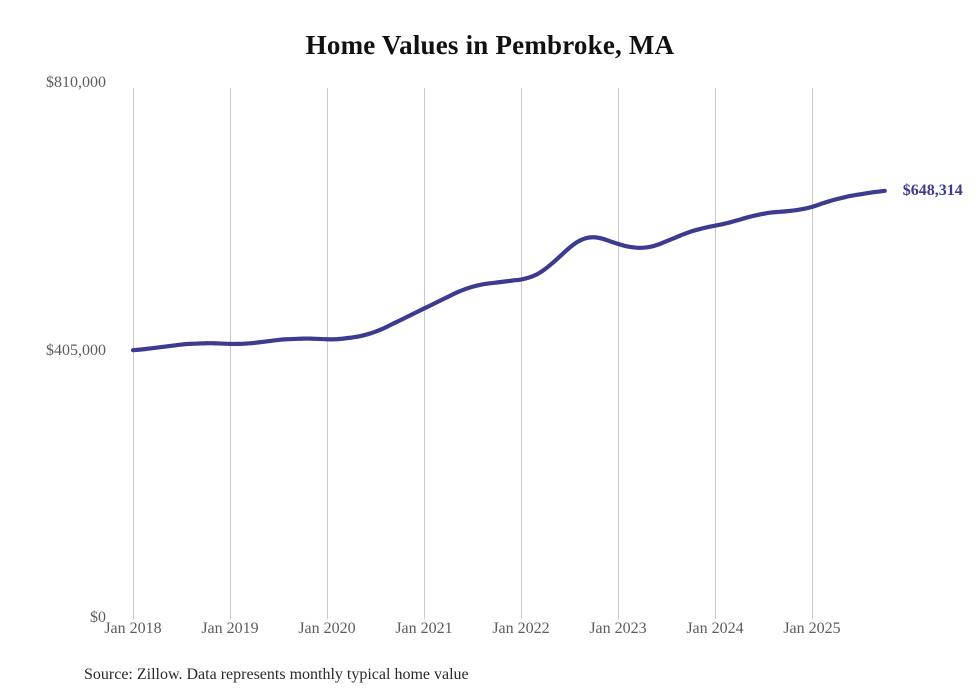  What do you see at coordinates (490, 45) in the screenshot?
I see `chart-title: Home Values in Pembroke, MA` at bounding box center [490, 45].